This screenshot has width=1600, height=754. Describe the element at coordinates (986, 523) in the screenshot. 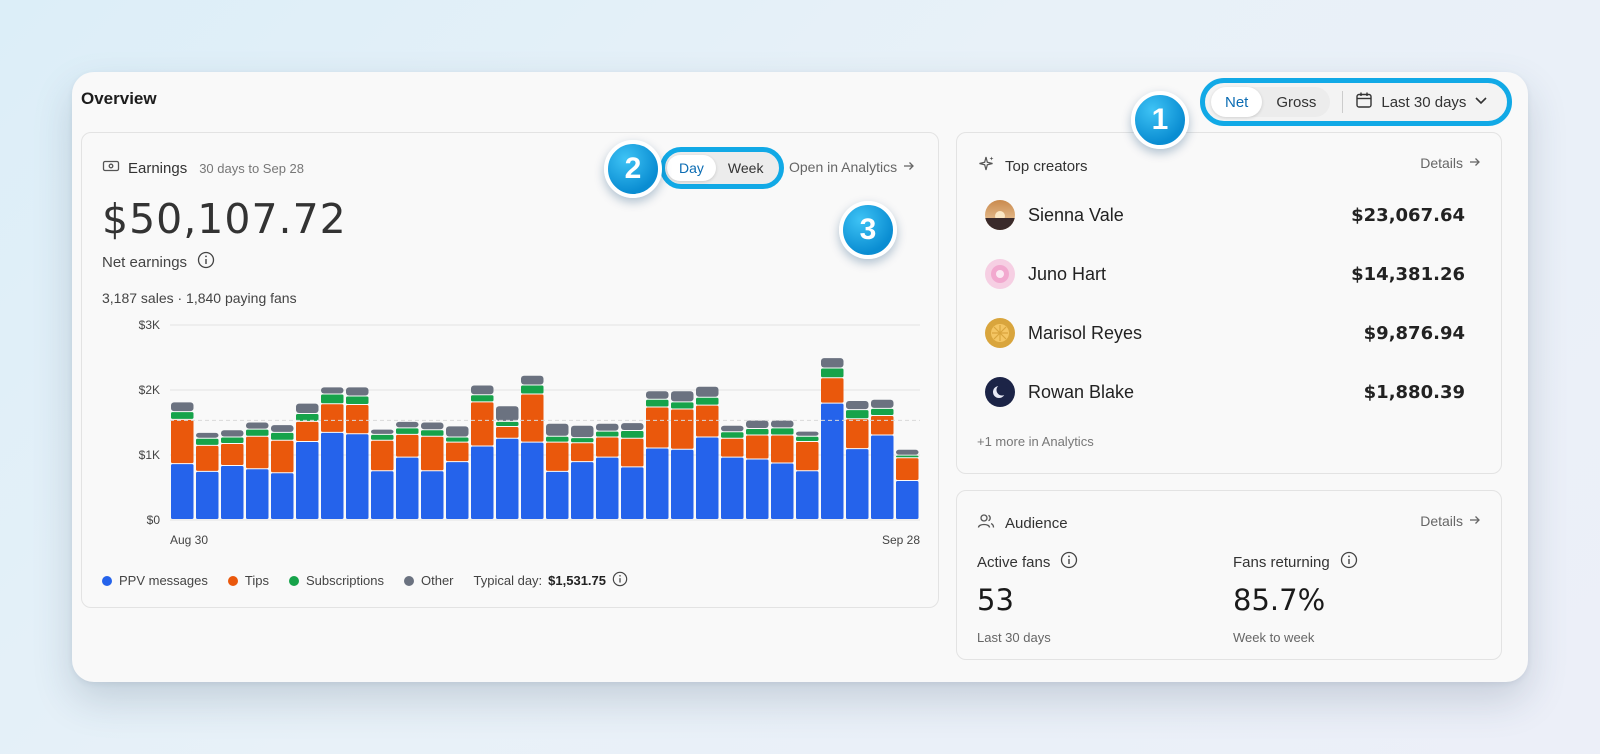

I see `users-icon` at that location.